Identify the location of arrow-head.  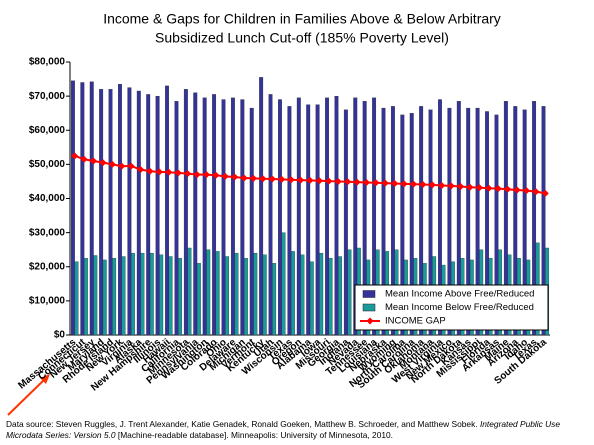
(45, 379).